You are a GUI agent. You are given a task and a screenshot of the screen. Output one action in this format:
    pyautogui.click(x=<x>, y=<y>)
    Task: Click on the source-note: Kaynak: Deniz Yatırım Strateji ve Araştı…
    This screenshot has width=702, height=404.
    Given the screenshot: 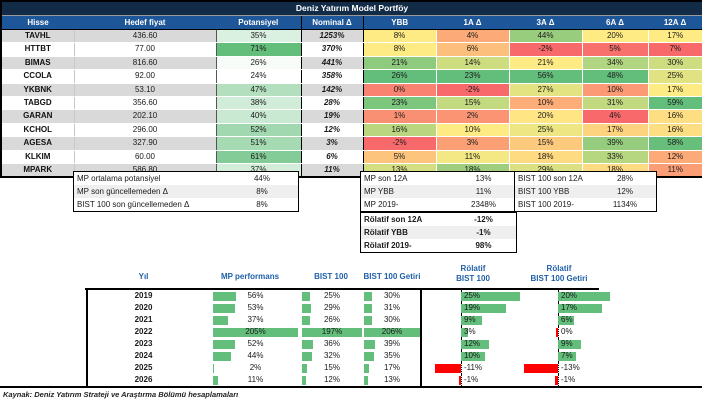 What is the action you would take?
    pyautogui.click(x=121, y=394)
    